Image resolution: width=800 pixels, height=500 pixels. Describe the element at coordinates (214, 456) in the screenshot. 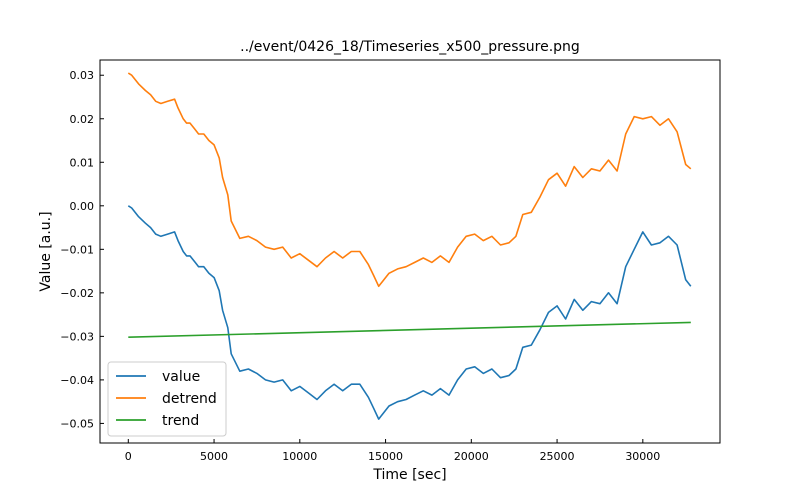

I see `x-tick-label: 5000` at that location.